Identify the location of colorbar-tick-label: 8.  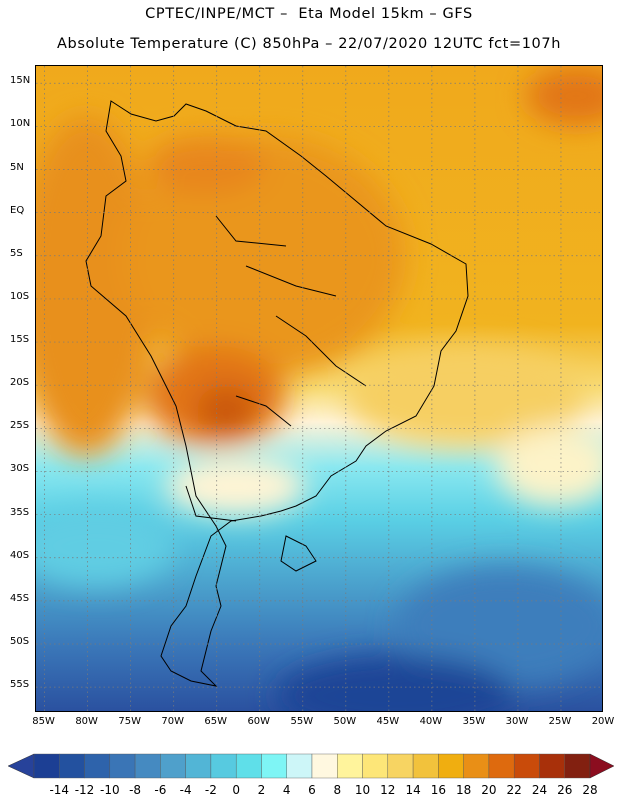
(337, 790).